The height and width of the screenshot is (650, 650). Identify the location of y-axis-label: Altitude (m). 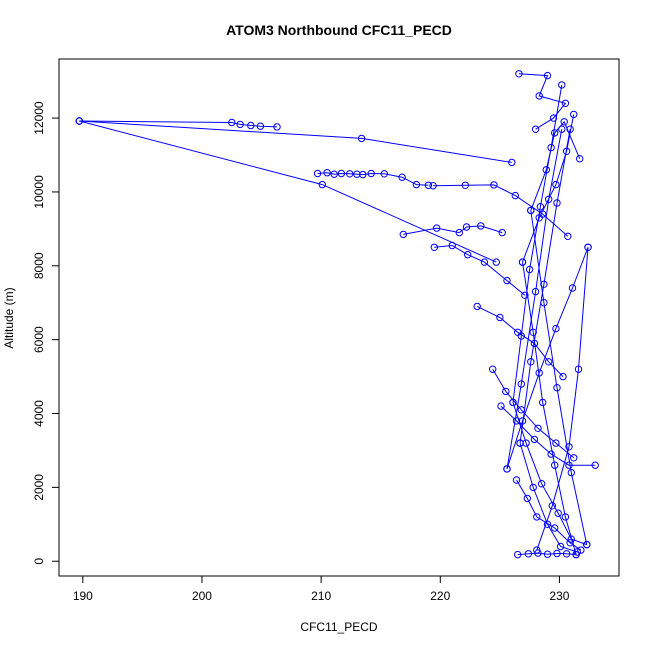
(9, 317).